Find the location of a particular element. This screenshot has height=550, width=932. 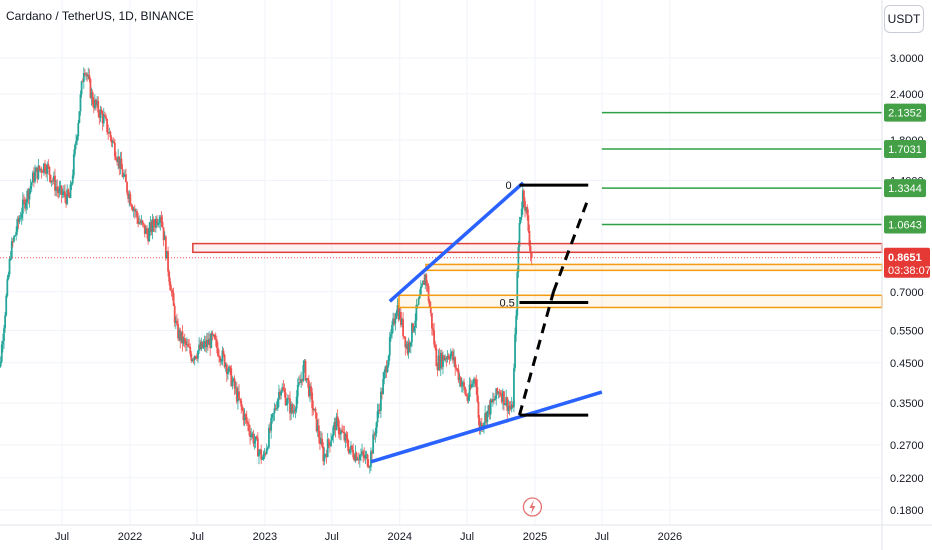

x-tick-label: Jul is located at coordinates (197, 537).